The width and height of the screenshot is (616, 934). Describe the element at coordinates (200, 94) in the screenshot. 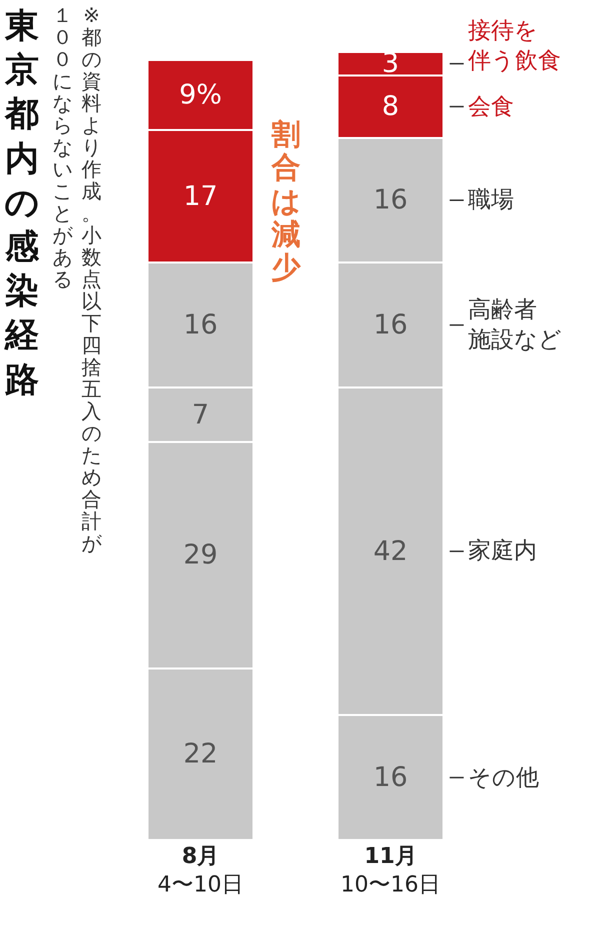

I see `data-label: 9%` at that location.